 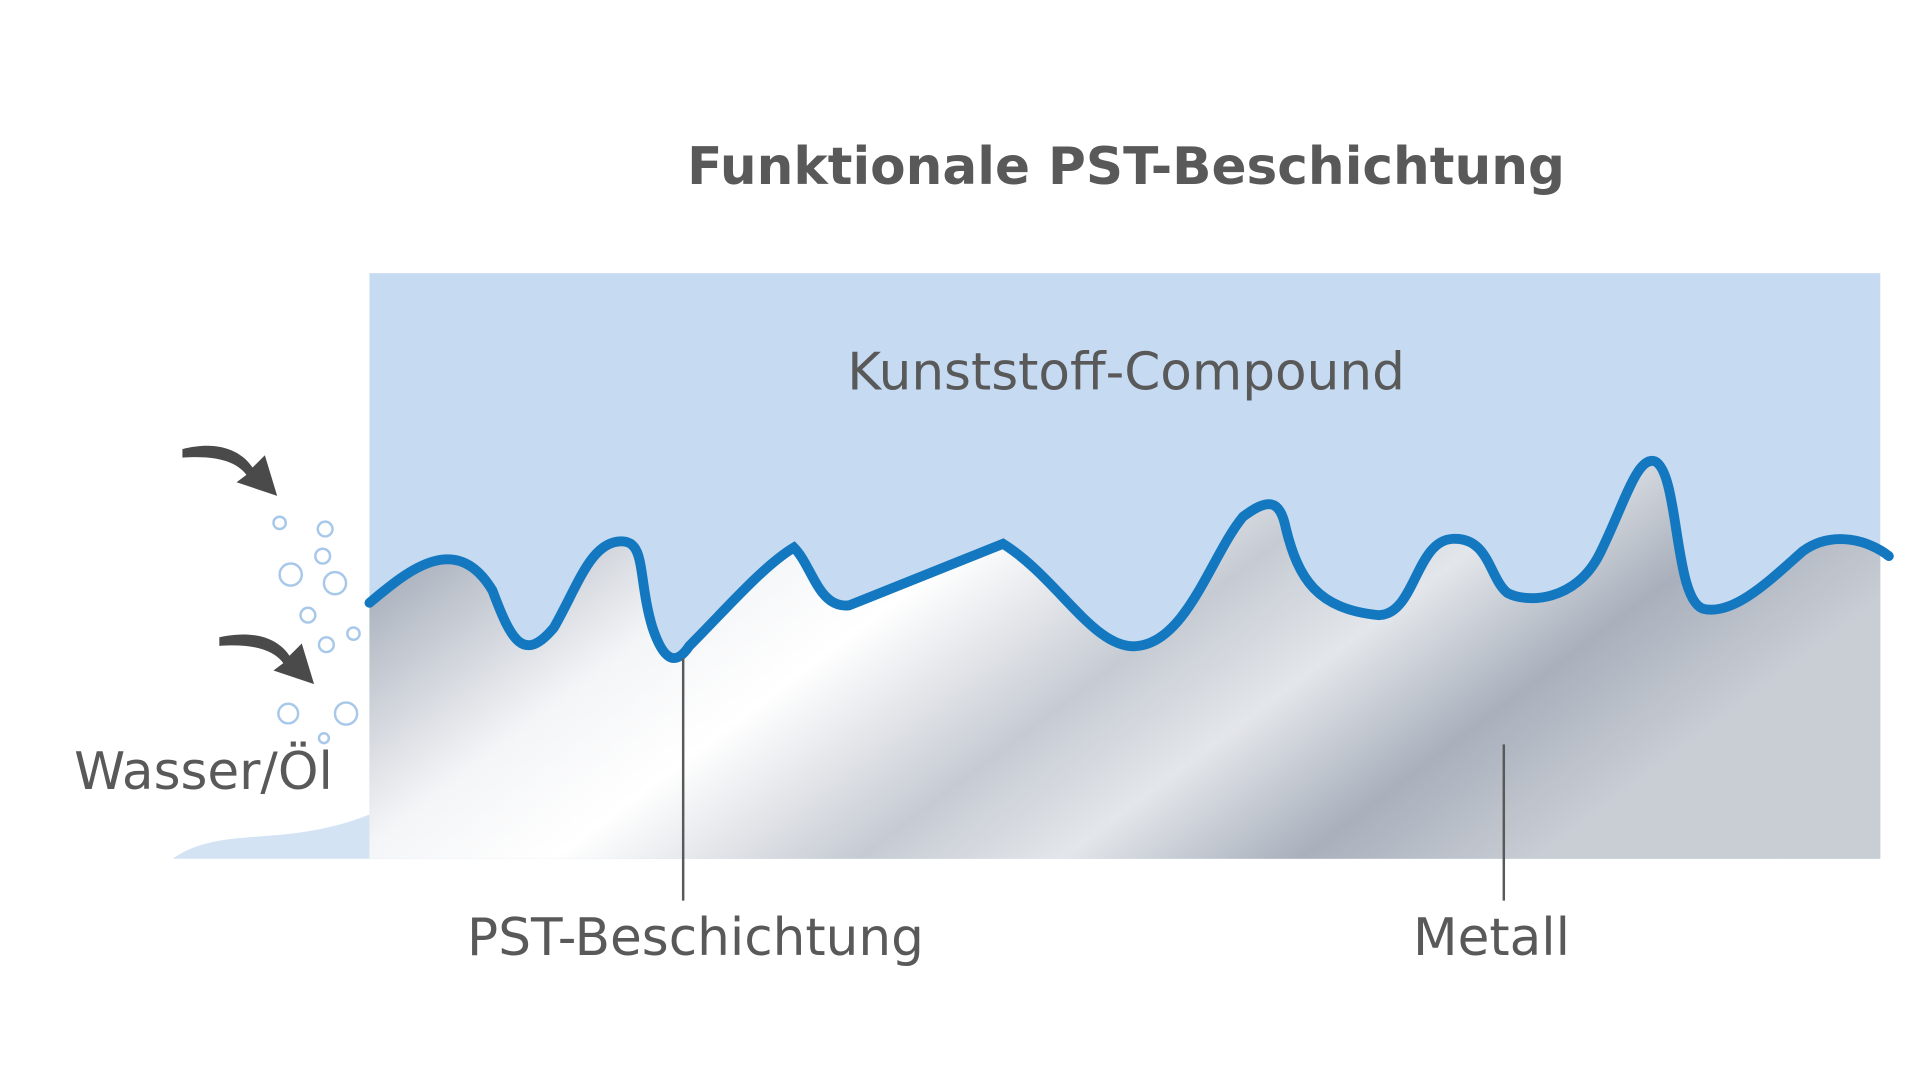 What do you see at coordinates (316, 630) in the screenshot?
I see `droplets` at bounding box center [316, 630].